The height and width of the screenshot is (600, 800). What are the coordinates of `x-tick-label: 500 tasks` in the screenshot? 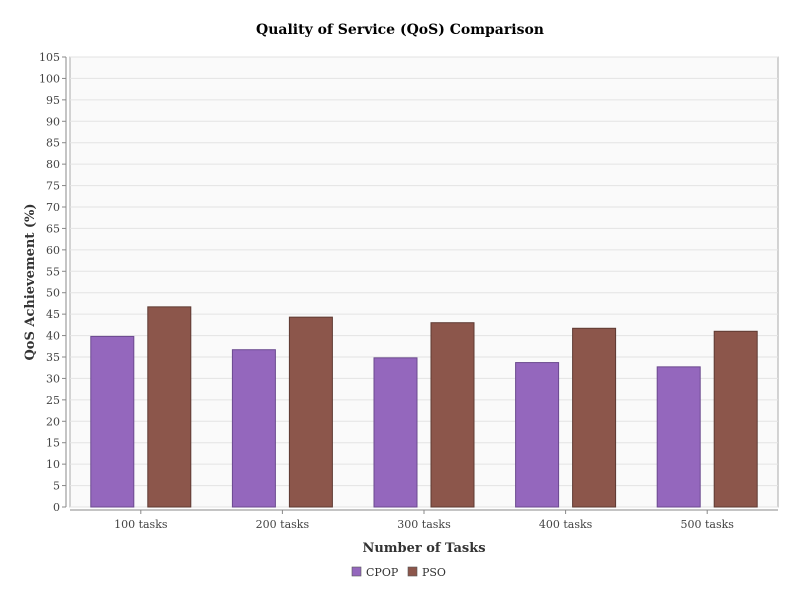 It's located at (707, 524).